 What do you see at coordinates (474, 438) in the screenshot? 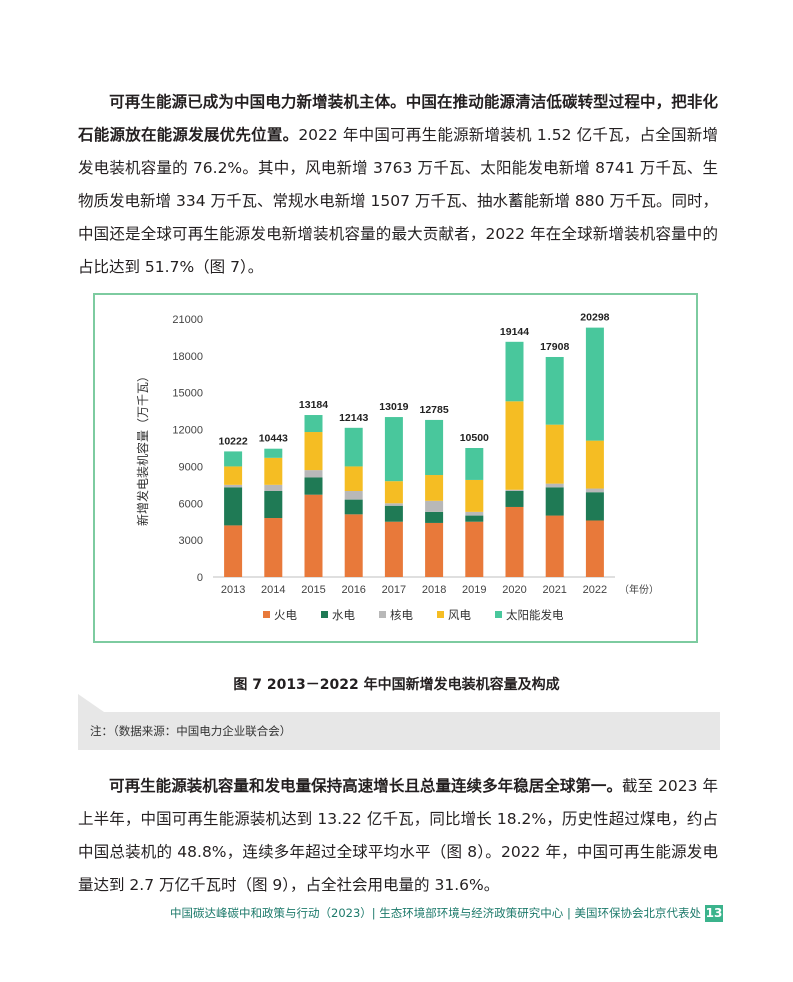
I see `bar-total-label: 10500` at bounding box center [474, 438].